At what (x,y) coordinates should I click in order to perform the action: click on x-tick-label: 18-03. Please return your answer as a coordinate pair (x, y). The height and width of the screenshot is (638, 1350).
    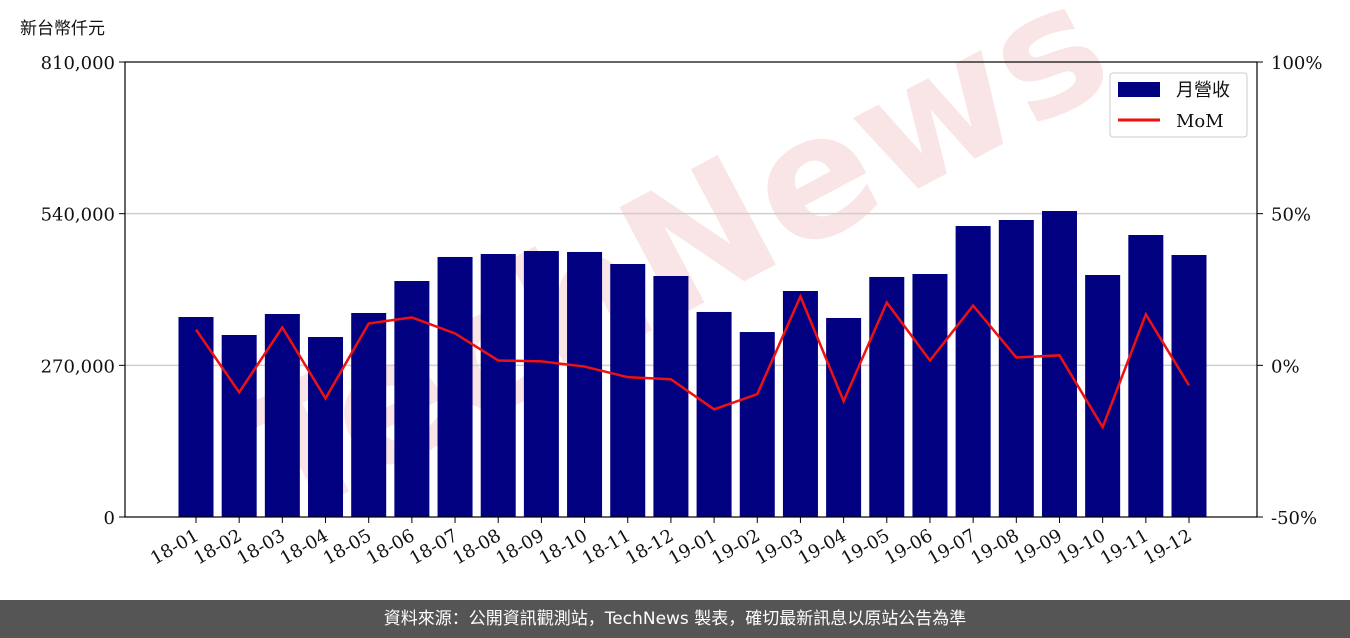
    Looking at the image, I should click on (260, 547).